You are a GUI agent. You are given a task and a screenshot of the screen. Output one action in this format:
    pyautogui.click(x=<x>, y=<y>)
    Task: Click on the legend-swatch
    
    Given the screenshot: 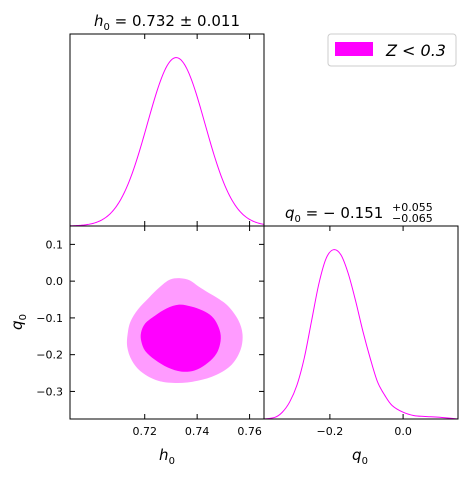 What is the action you would take?
    pyautogui.click(x=354, y=49)
    